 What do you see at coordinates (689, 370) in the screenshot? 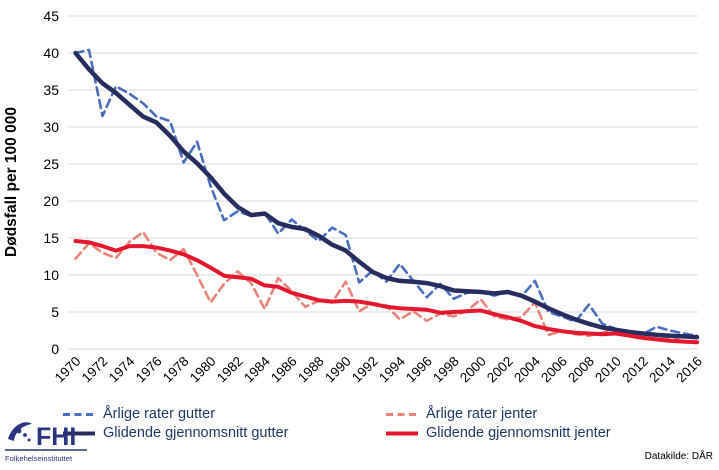
I see `x-tick-label: 2016` at bounding box center [689, 370].